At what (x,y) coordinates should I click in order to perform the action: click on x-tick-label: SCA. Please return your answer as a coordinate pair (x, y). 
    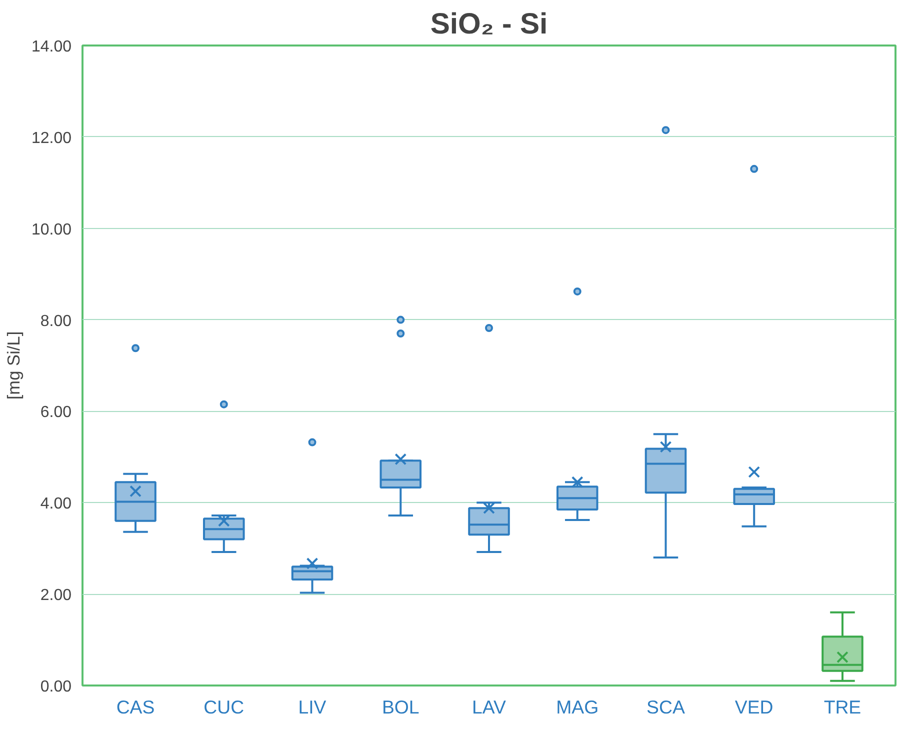
    Looking at the image, I should click on (666, 707).